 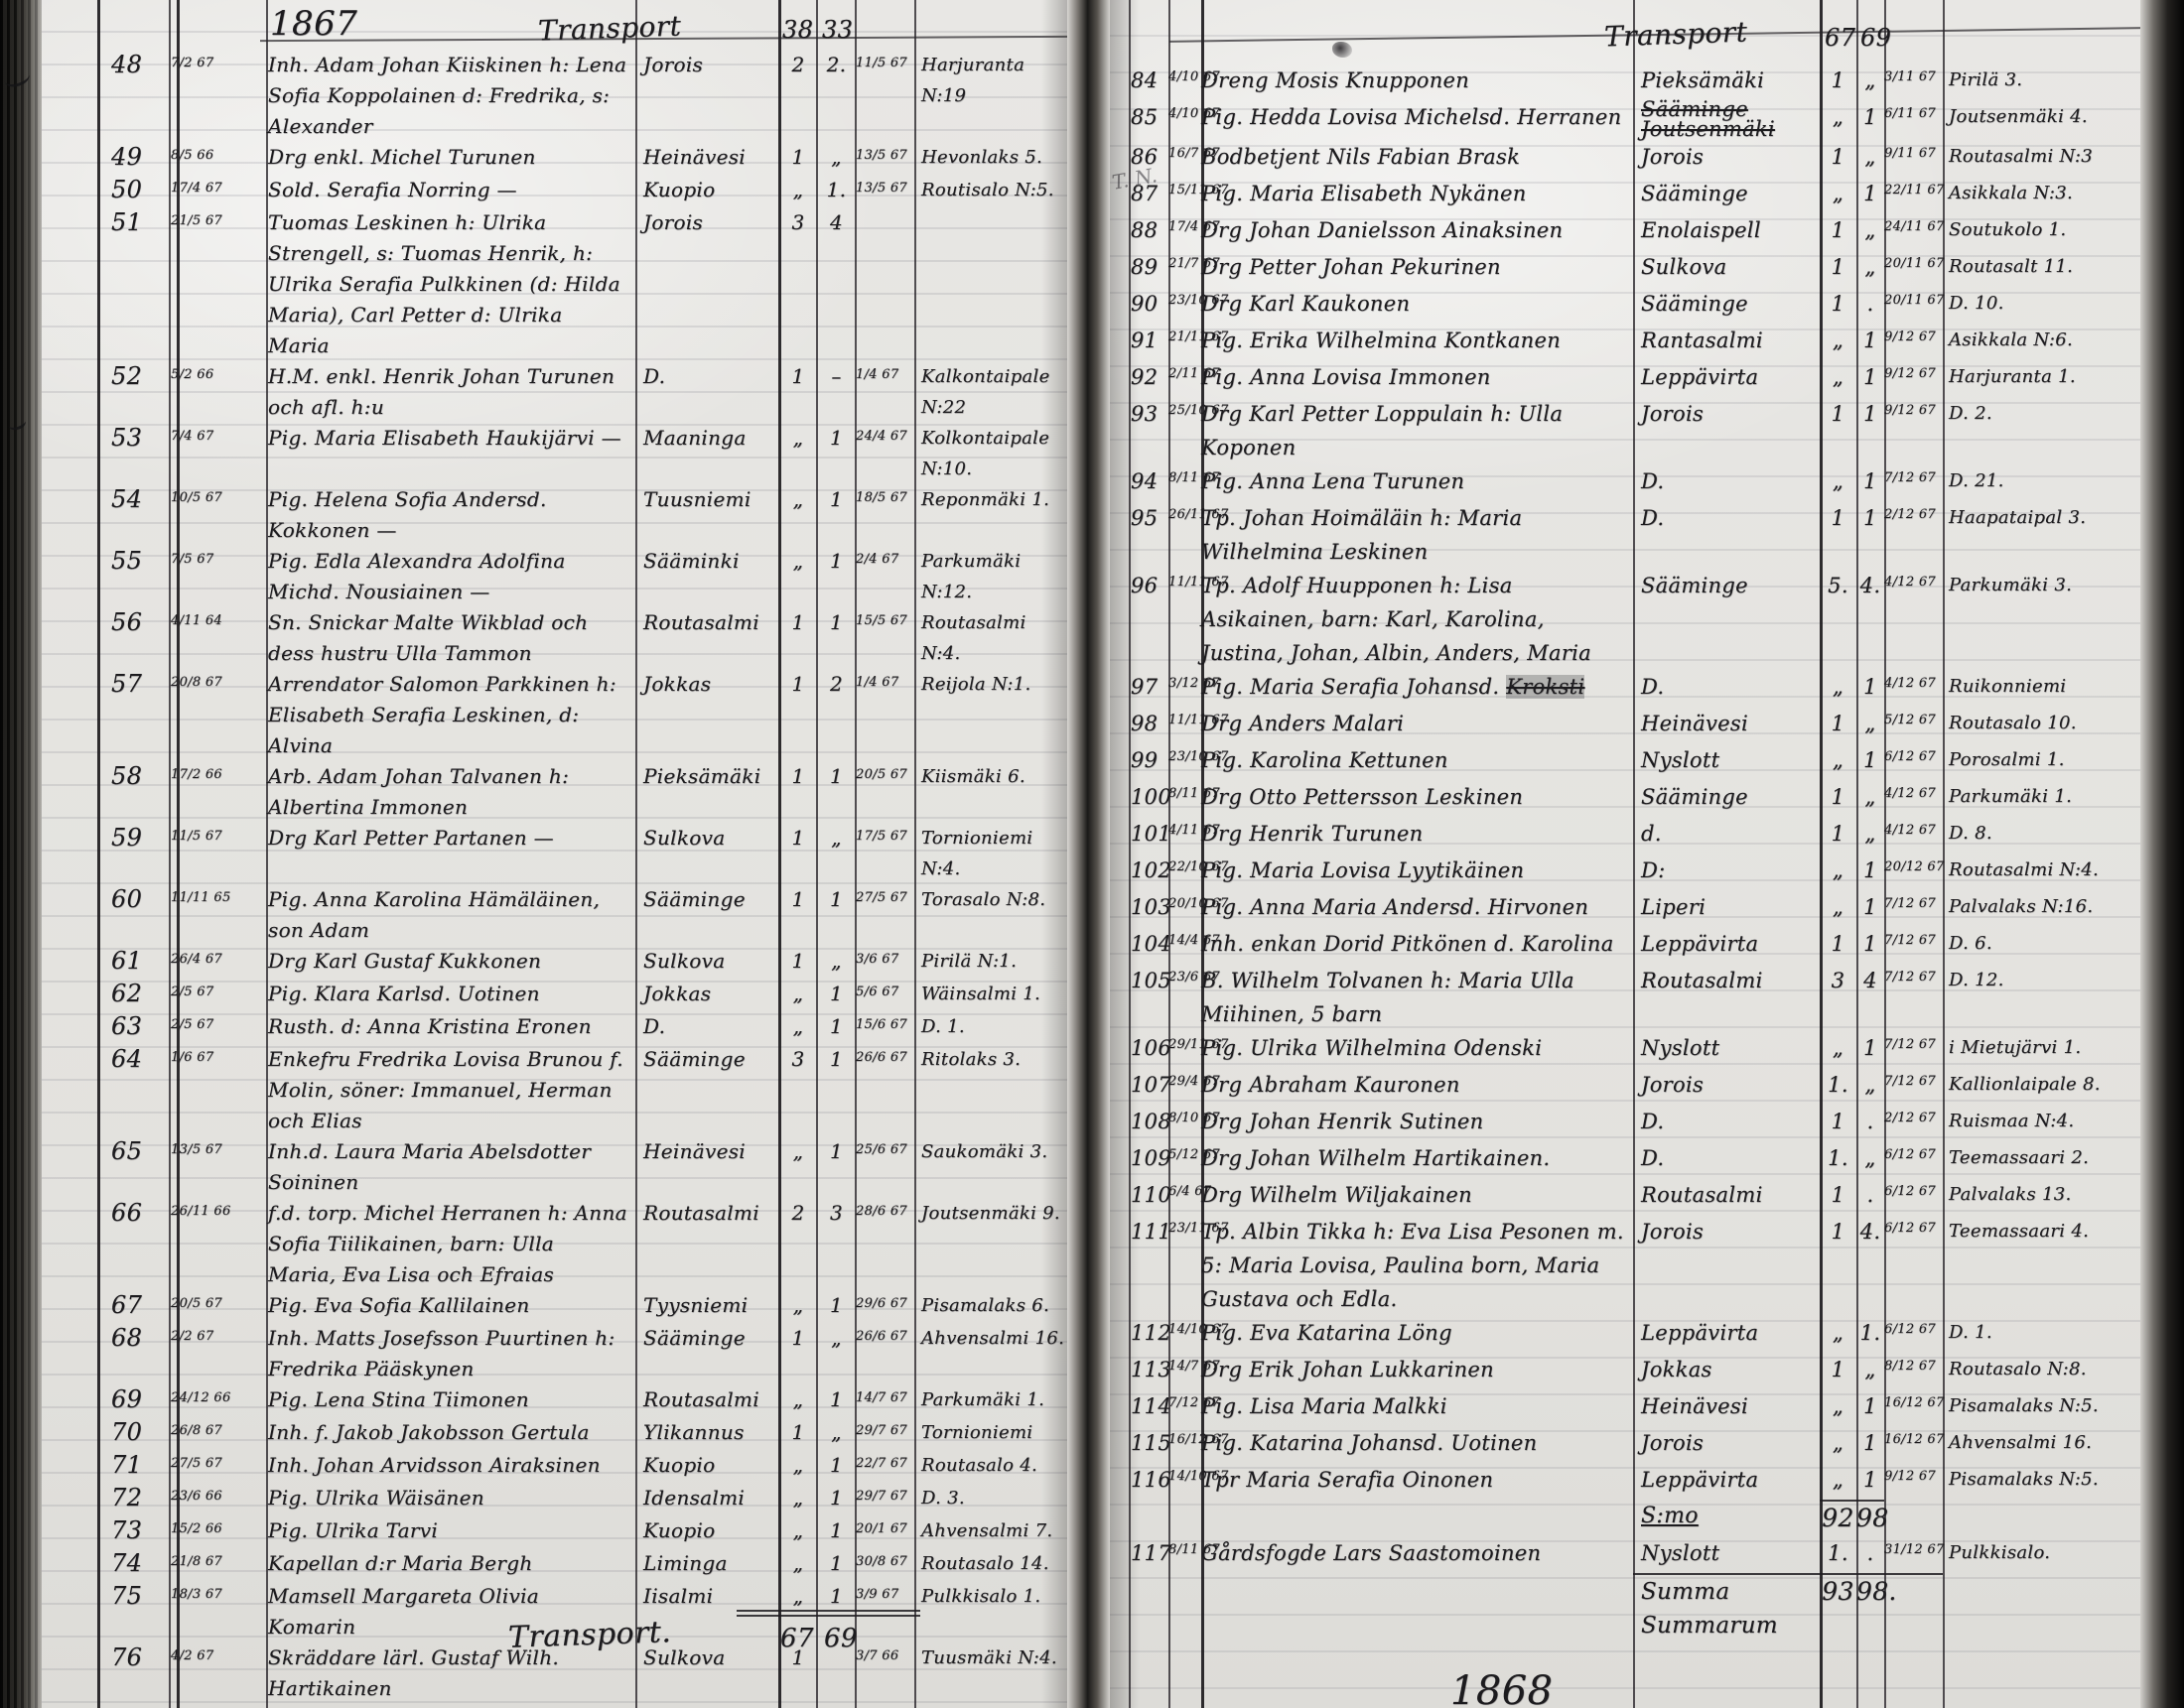 I want to click on entry-destination: Ahvensalmi 7., so click(x=987, y=1530).